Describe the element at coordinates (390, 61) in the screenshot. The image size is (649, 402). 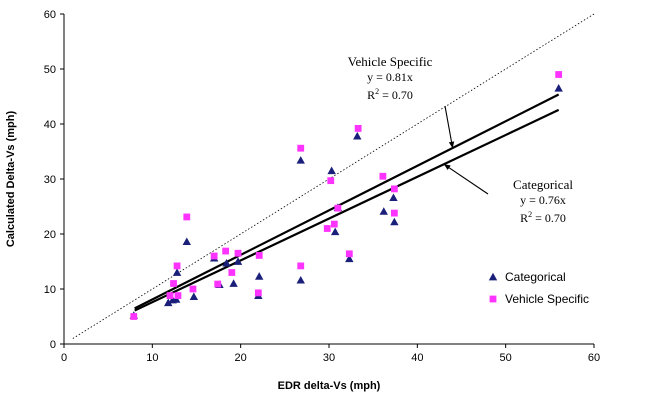
I see `annotation-vehicle-specific-label: Vehicle Specific` at that location.